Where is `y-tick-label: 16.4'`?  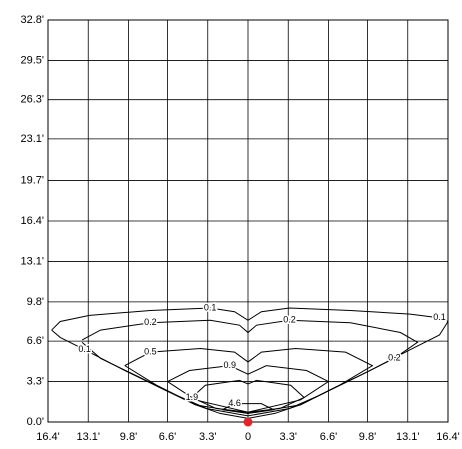 y-tick-label: 16.4' is located at coordinates (32, 221).